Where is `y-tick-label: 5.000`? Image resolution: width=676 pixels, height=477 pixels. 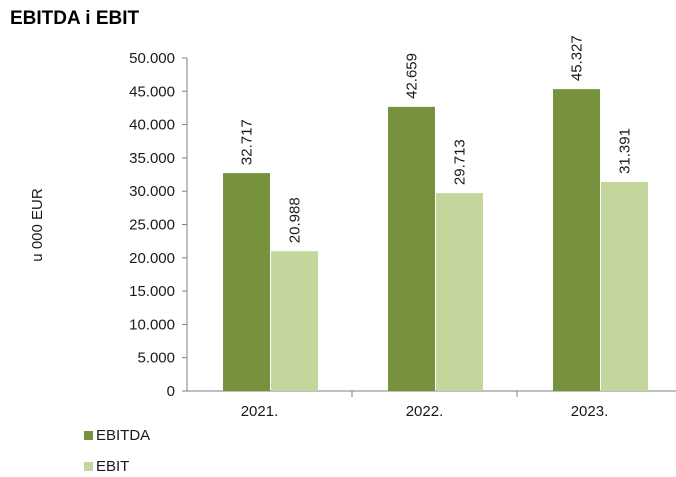 y-tick-label: 5.000 is located at coordinates (156, 358).